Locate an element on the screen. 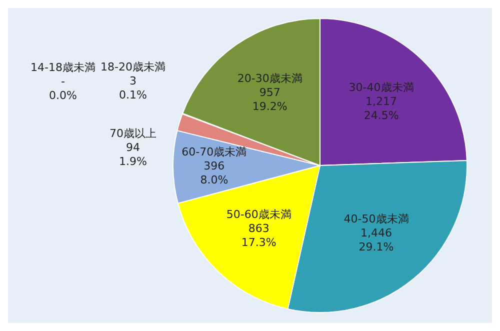 The height and width of the screenshot is (331, 500). slice-label: 50-60歳未満 is located at coordinates (259, 214).